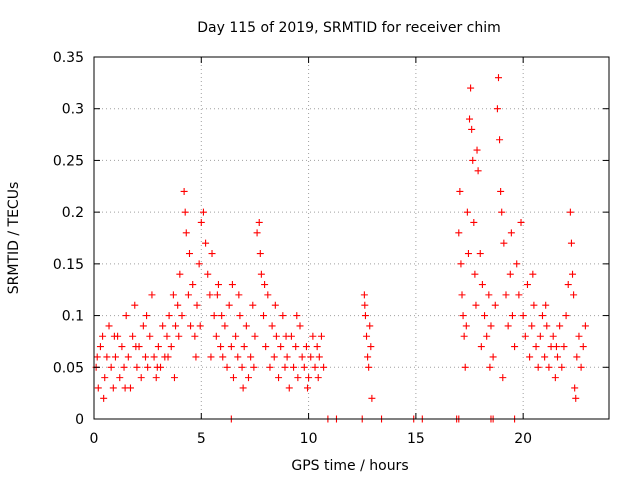 The image size is (640, 480). Describe the element at coordinates (68, 368) in the screenshot. I see `y-tick-label: 0.05` at that location.